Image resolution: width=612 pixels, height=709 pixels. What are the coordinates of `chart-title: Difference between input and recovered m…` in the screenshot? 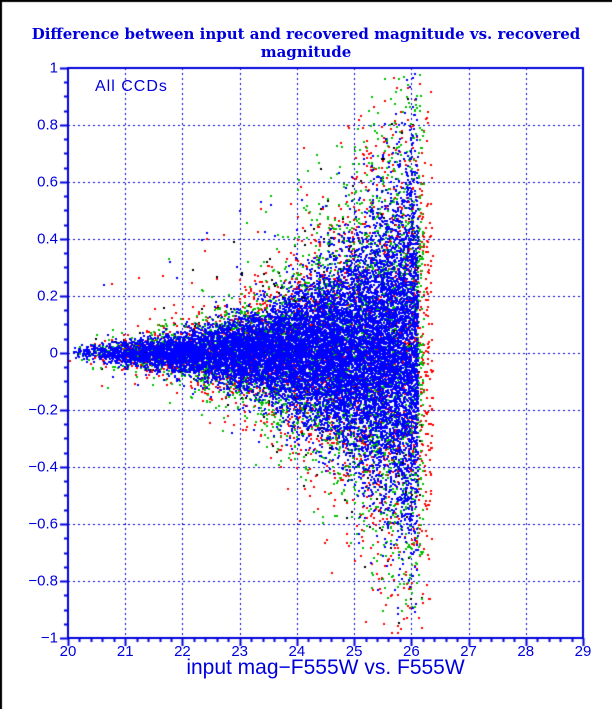 It's located at (306, 43).